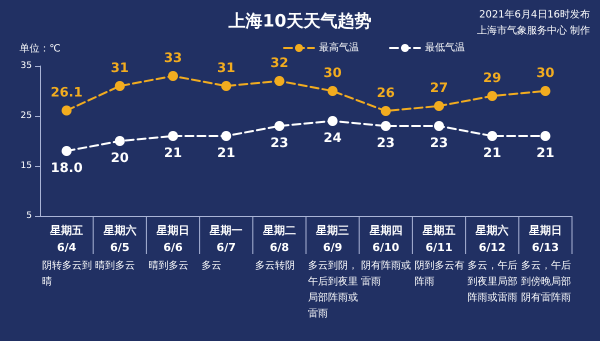 The image size is (600, 341). Describe the element at coordinates (439, 274) in the screenshot. I see `text: 阴到多云有阵雨` at that location.